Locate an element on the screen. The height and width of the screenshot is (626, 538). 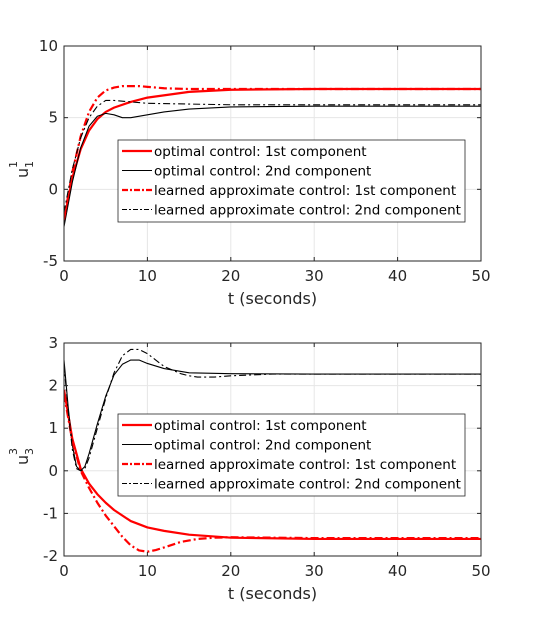
y-axis-label: u11 is located at coordinates (21, 169).